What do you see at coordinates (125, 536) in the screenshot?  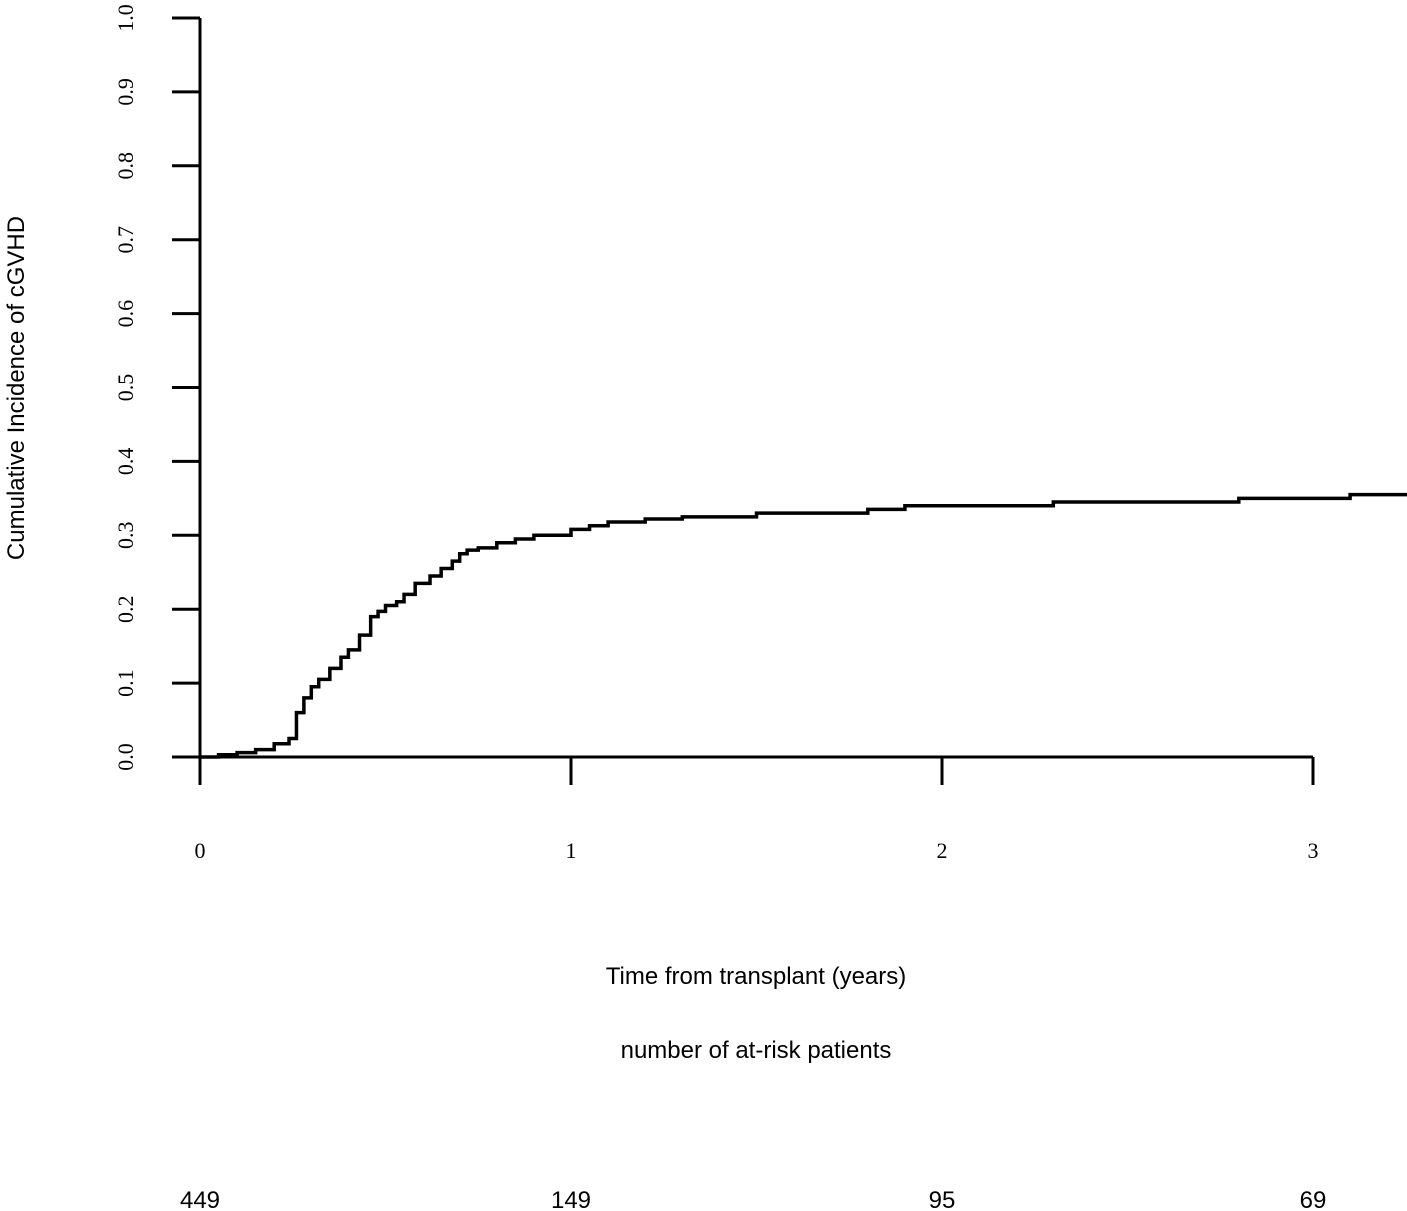 I see `y-tick-label: 0.3` at bounding box center [125, 536].